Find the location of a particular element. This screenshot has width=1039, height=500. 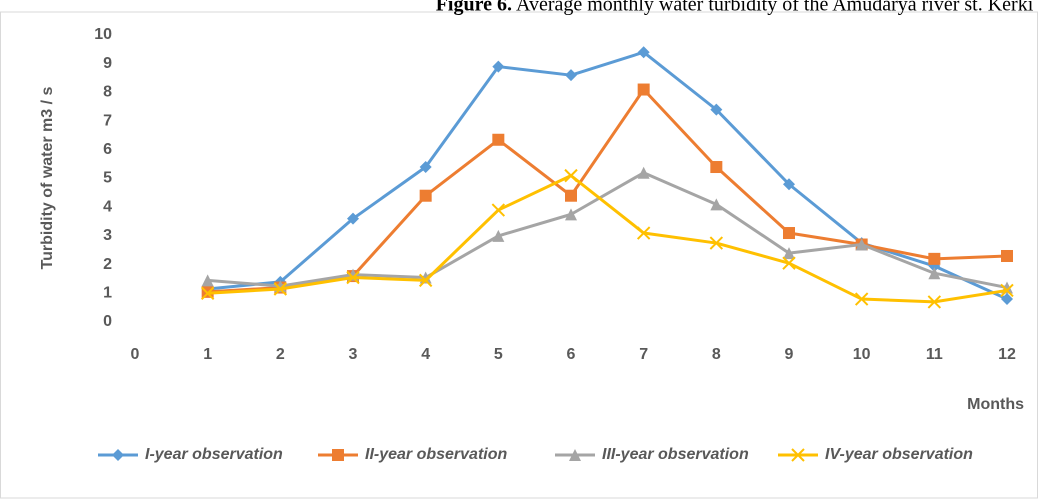

y-tick-label: 6 is located at coordinates (107, 149).